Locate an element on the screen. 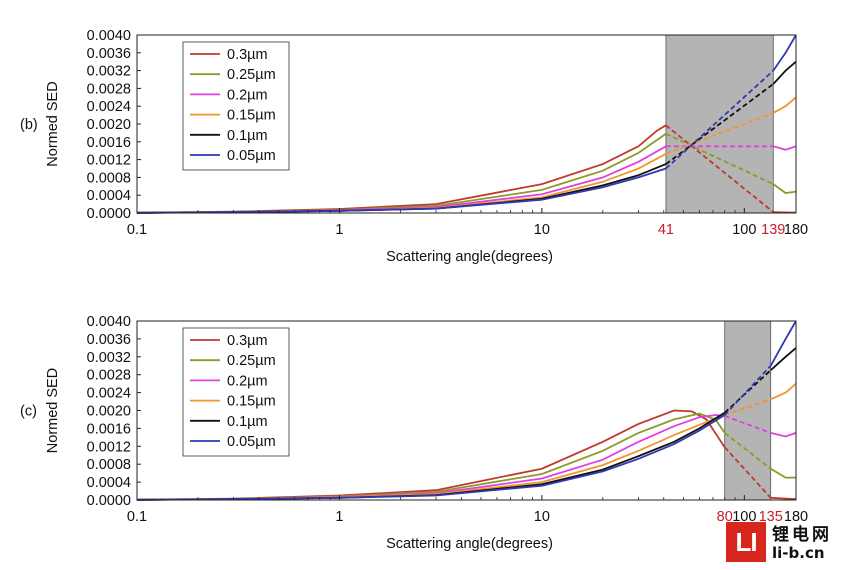  highlight-label: 135 is located at coordinates (771, 517).